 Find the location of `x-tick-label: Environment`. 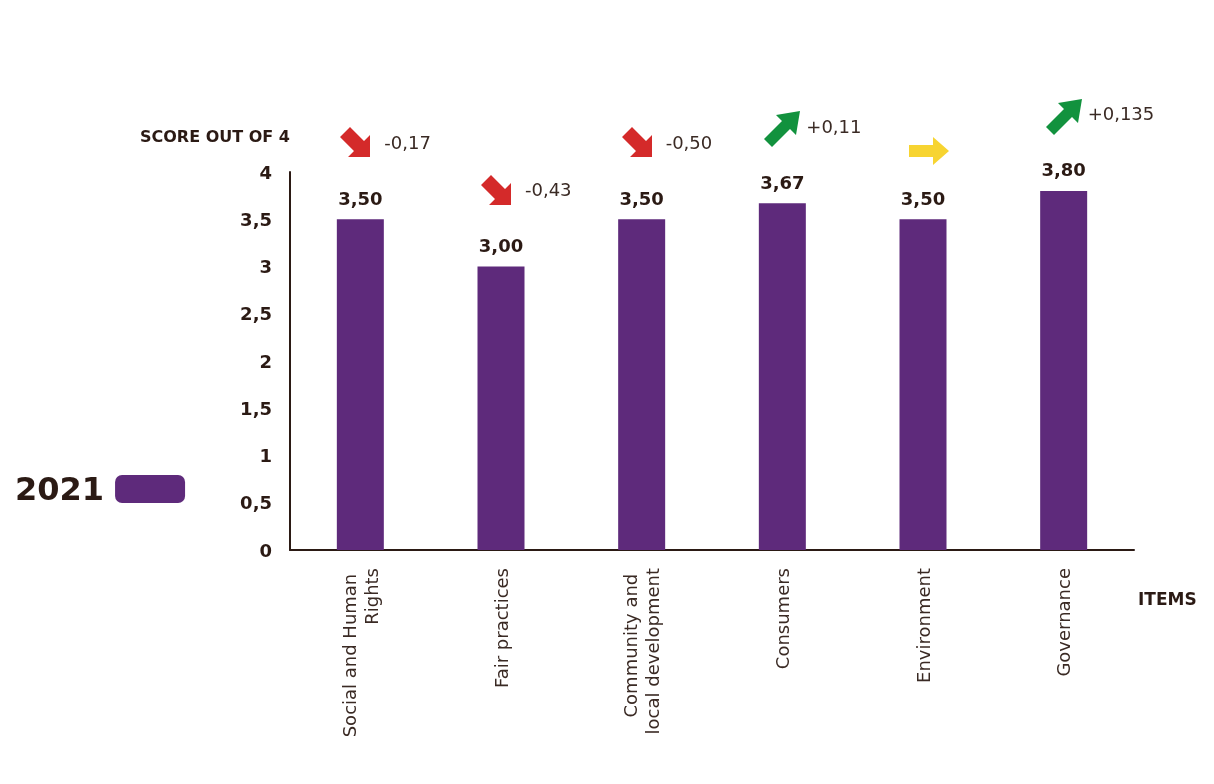

x-tick-label: Environment is located at coordinates (923, 625).